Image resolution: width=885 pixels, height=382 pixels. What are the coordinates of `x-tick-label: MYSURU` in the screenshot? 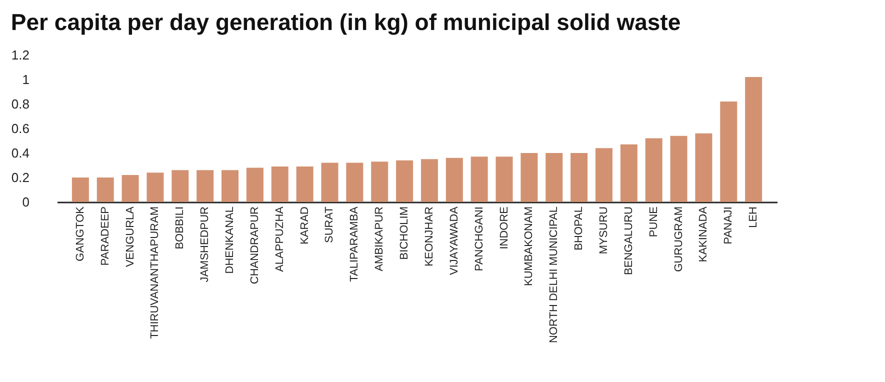 It's located at (604, 230).